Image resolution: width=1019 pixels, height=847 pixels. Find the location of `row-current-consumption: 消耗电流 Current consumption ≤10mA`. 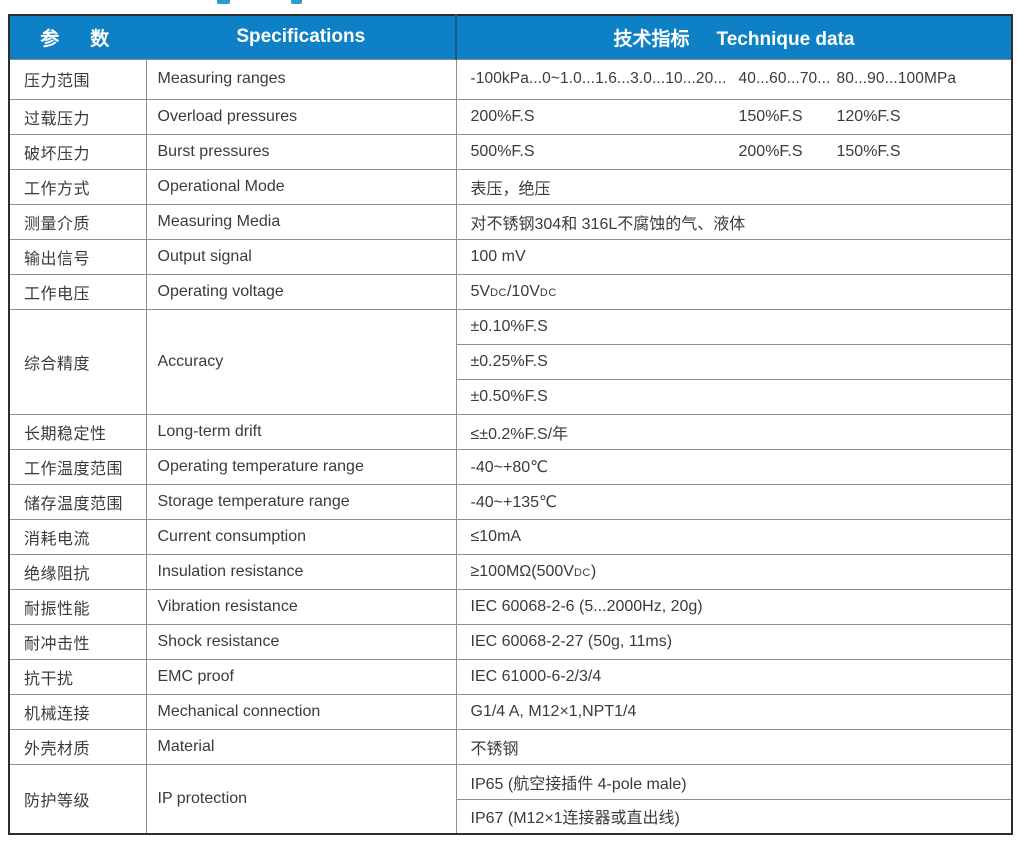

row-current-consumption: 消耗电流 Current consumption ≤10mA is located at coordinates (510, 536).